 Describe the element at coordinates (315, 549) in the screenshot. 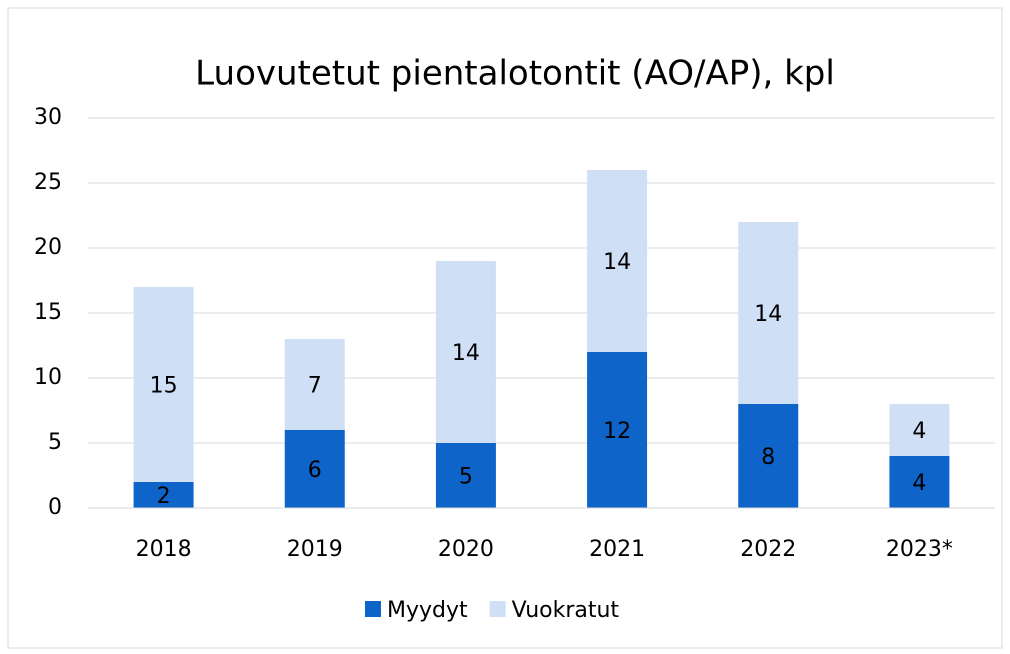

I see `x-tick-label: 2019` at that location.